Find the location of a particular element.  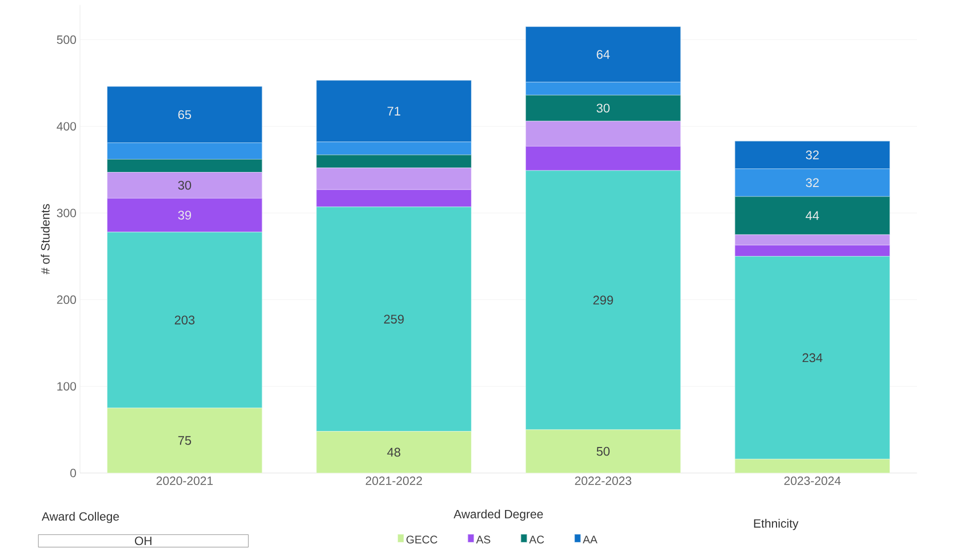

data-label: 259 is located at coordinates (394, 319).